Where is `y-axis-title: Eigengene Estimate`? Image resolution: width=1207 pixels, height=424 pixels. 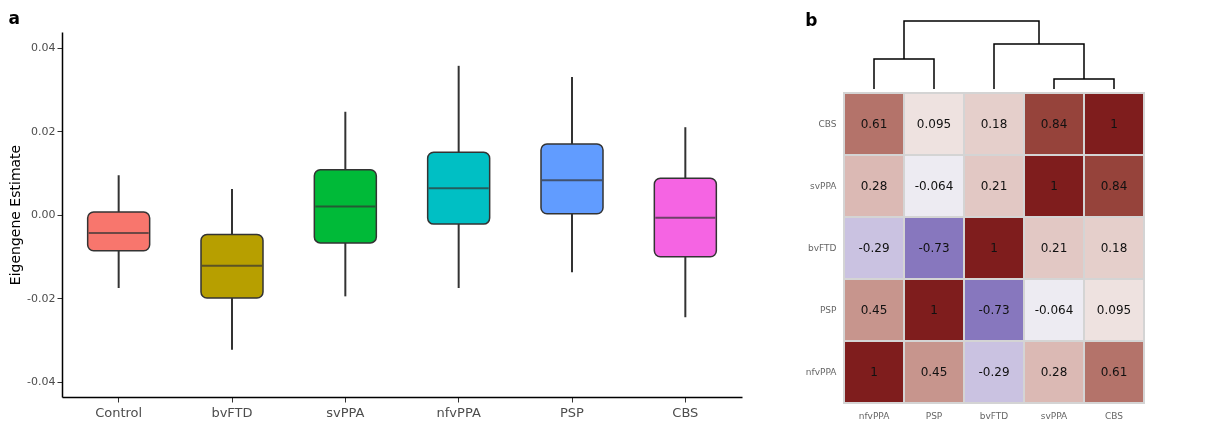
y-axis-title: Eigengene Estimate is located at coordinates (15, 215).